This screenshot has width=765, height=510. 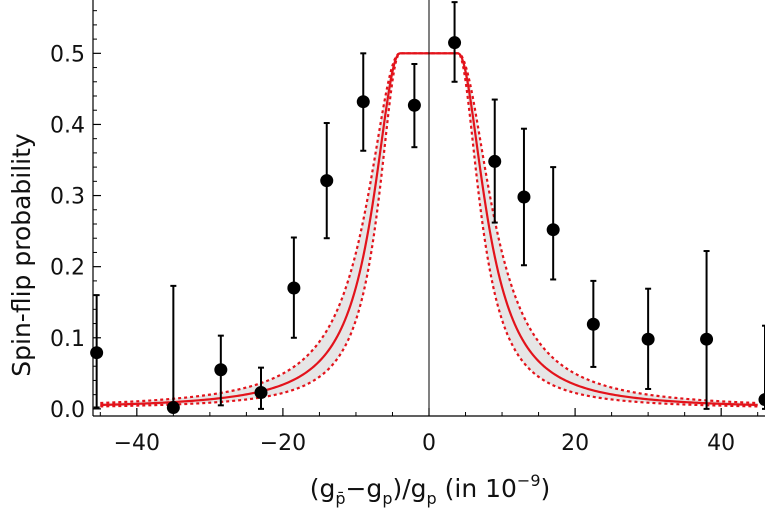 What do you see at coordinates (363, 488) in the screenshot?
I see `x-axis-title-minus: −g` at bounding box center [363, 488].